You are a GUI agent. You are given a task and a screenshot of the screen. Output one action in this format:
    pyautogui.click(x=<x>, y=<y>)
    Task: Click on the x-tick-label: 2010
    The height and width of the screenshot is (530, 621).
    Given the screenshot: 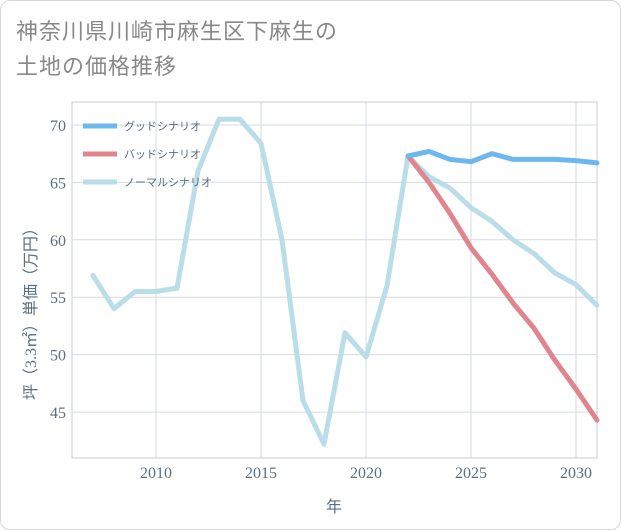 What is the action you would take?
    pyautogui.click(x=156, y=473)
    